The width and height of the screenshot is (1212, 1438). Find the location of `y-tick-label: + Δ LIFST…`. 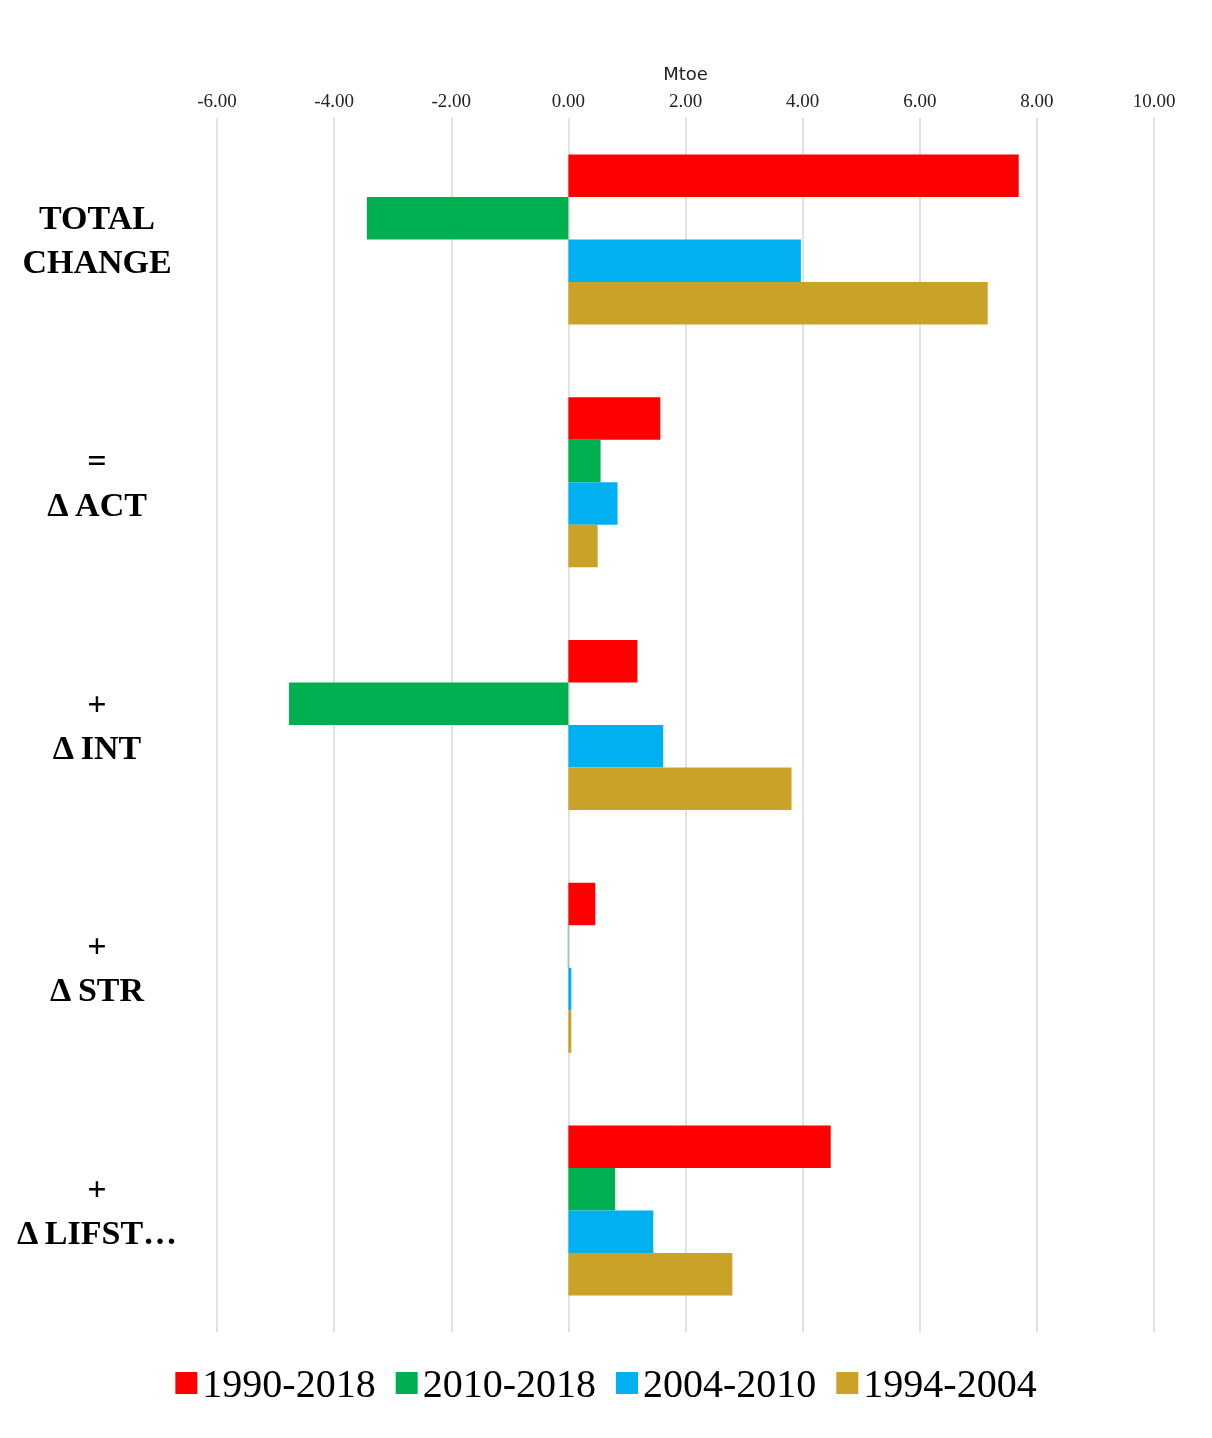

y-tick-label: + Δ LIFST… is located at coordinates (97, 1211).